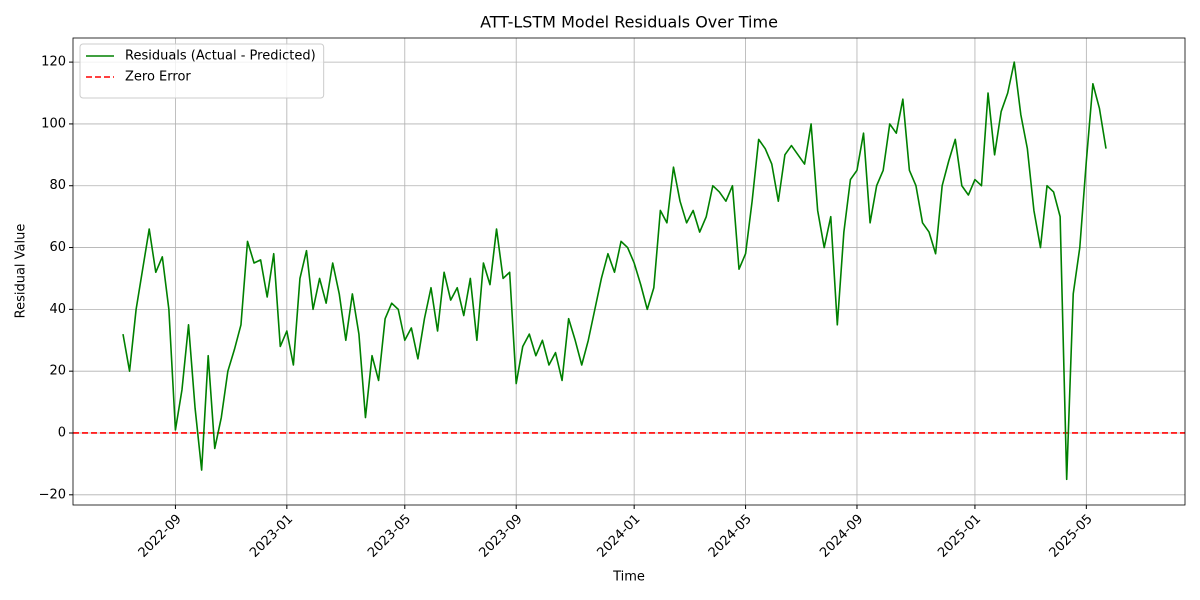 This screenshot has width=1200, height=600. What do you see at coordinates (629, 22) in the screenshot?
I see `chart-title: ATT-LSTM Model Residuals Over Time` at bounding box center [629, 22].